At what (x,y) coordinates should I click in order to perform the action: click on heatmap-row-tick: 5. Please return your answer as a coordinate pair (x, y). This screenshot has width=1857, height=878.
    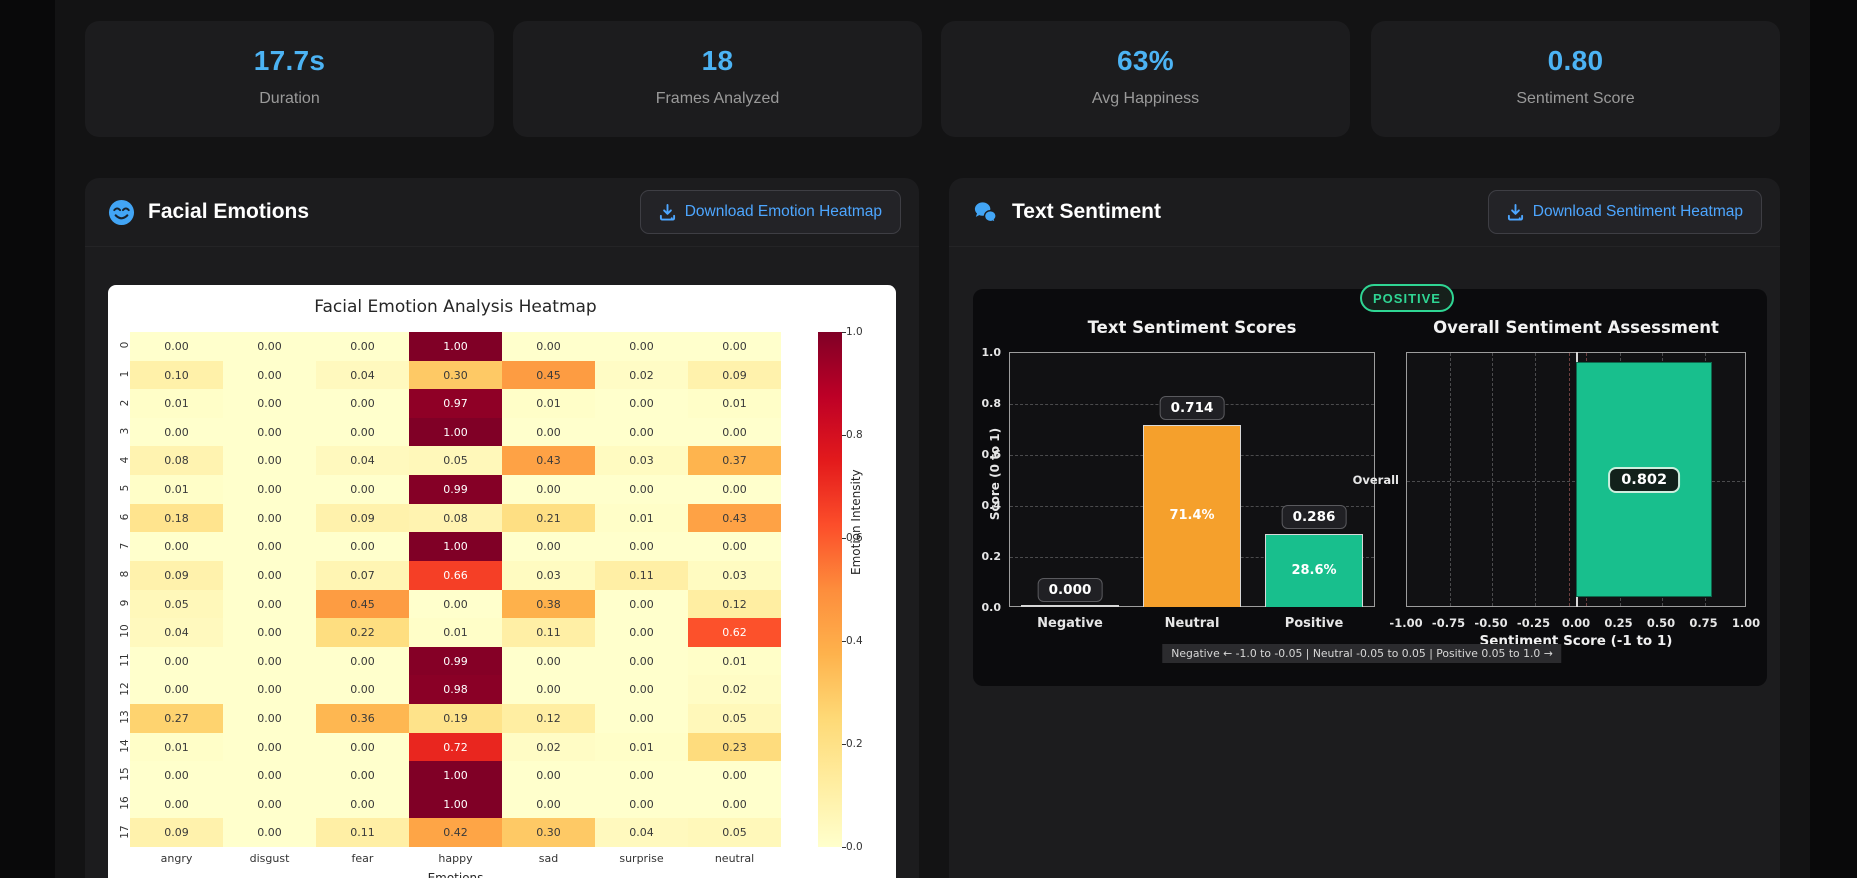
    Looking at the image, I should click on (125, 488).